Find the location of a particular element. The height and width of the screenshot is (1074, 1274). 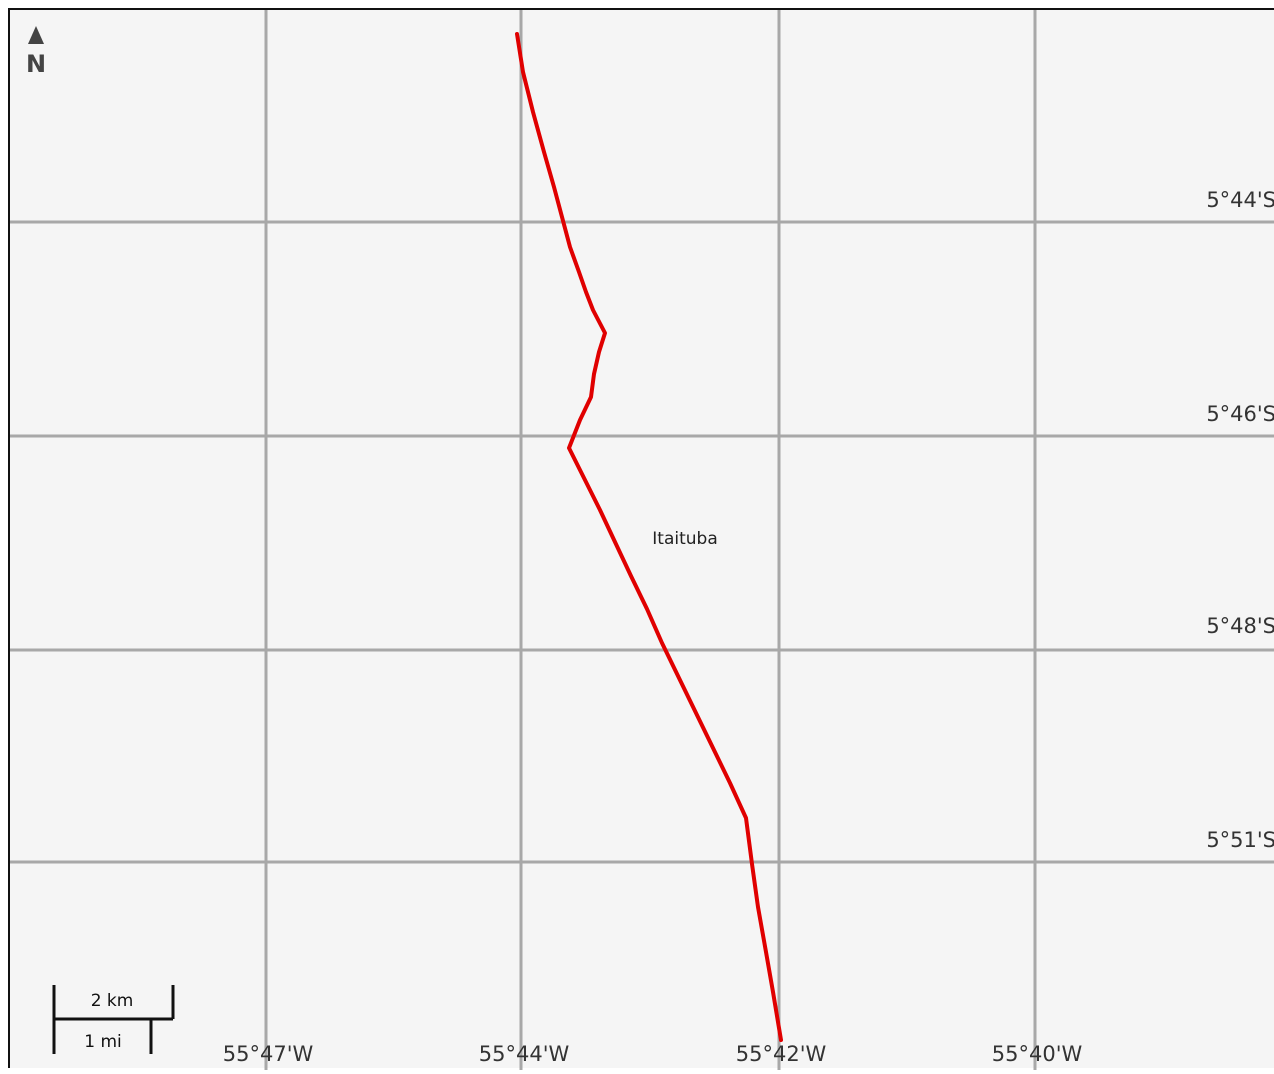

longitude-label: 55°44'W is located at coordinates (524, 1054).